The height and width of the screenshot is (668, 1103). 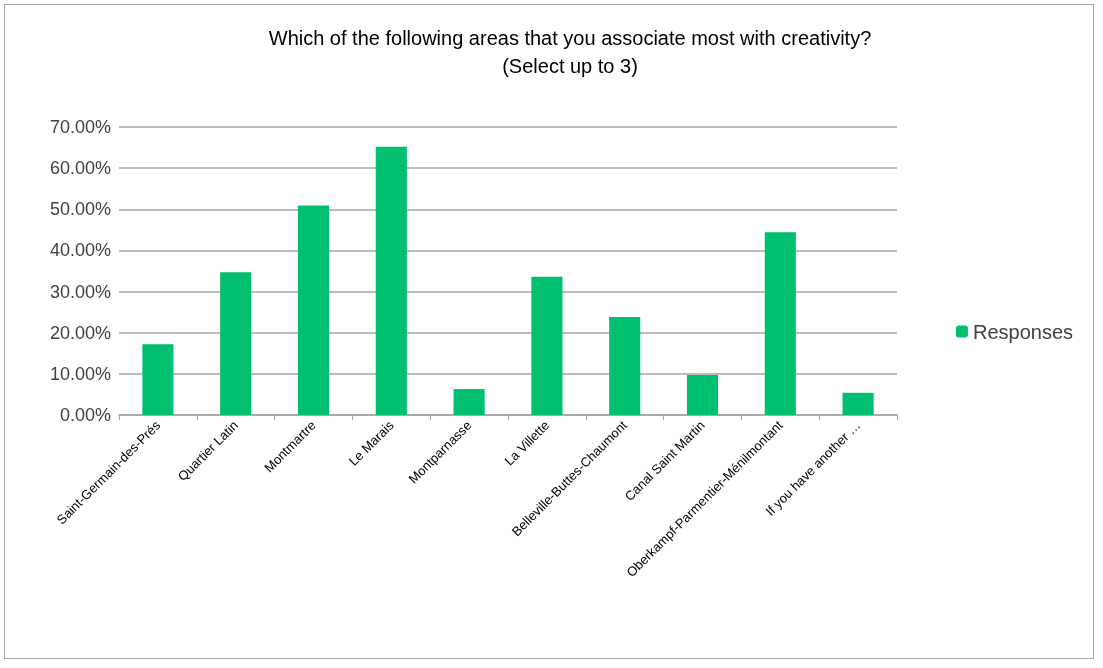 What do you see at coordinates (570, 52) in the screenshot?
I see `chart-title: Which of the following areas that you associate most with creativity? (Select up to 3)` at bounding box center [570, 52].